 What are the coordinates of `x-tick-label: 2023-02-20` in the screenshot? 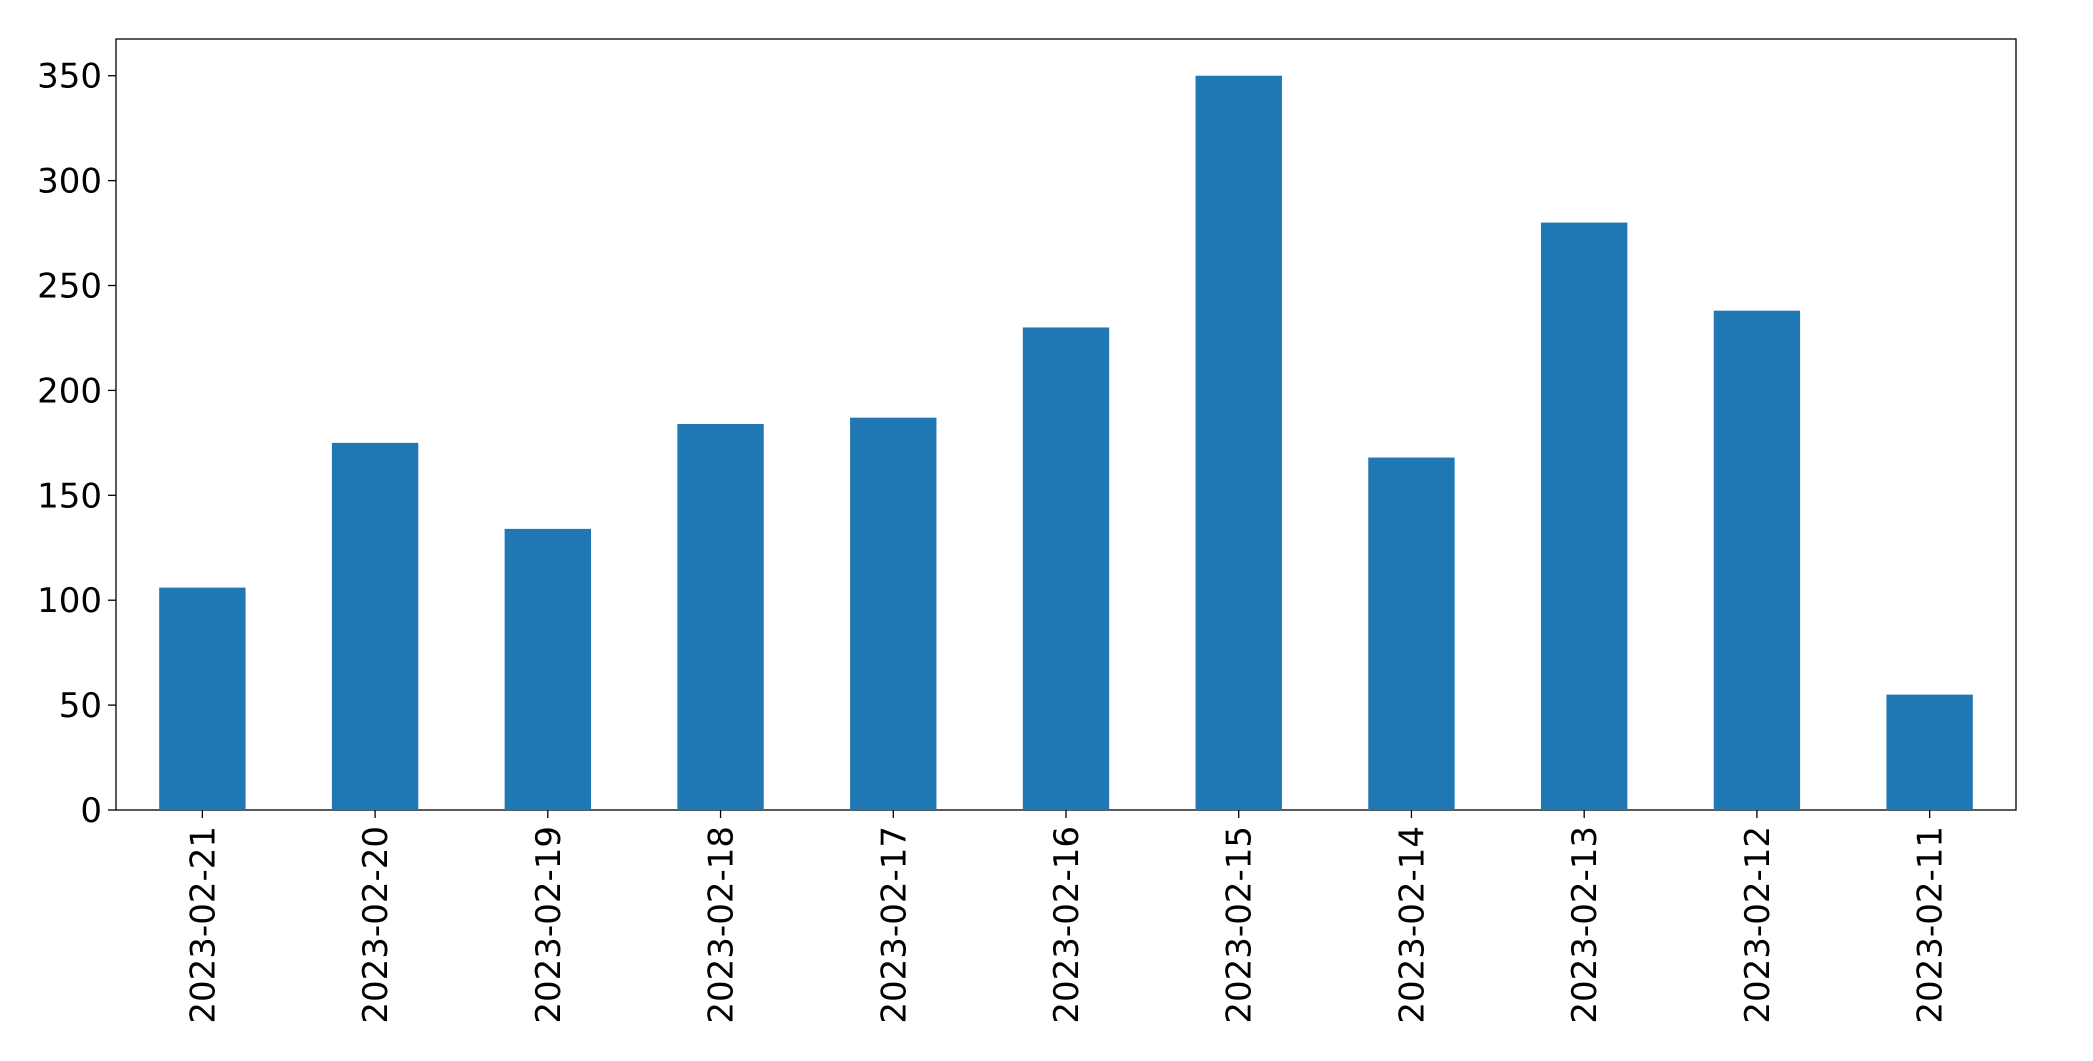 It's located at (376, 925).